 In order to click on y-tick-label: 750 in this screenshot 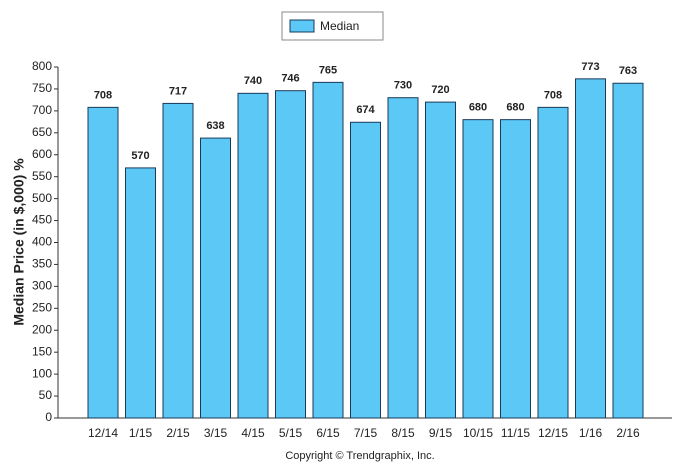, I will do `click(42, 88)`.